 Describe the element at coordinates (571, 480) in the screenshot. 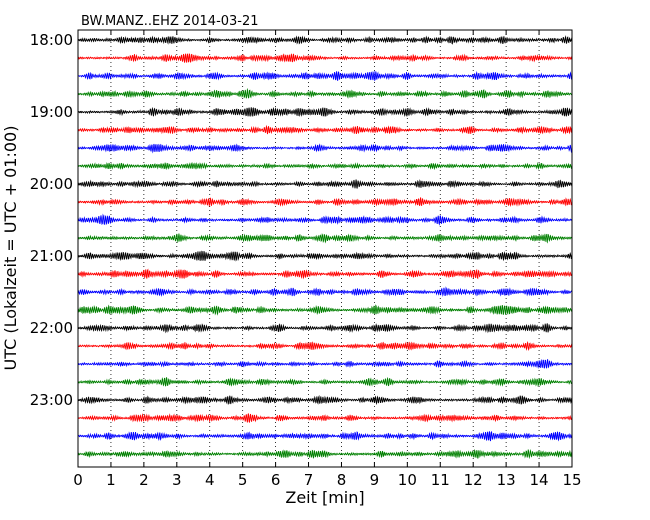

I see `x-tick-label: 15` at that location.